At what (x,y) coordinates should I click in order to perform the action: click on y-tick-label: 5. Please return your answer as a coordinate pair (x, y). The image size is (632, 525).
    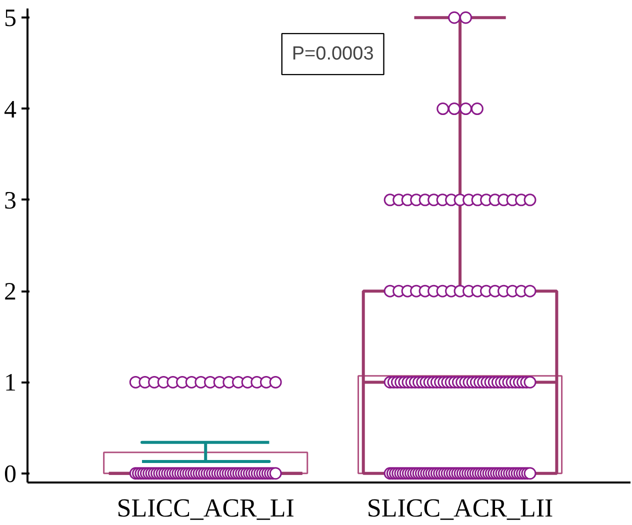
    Looking at the image, I should click on (10, 18).